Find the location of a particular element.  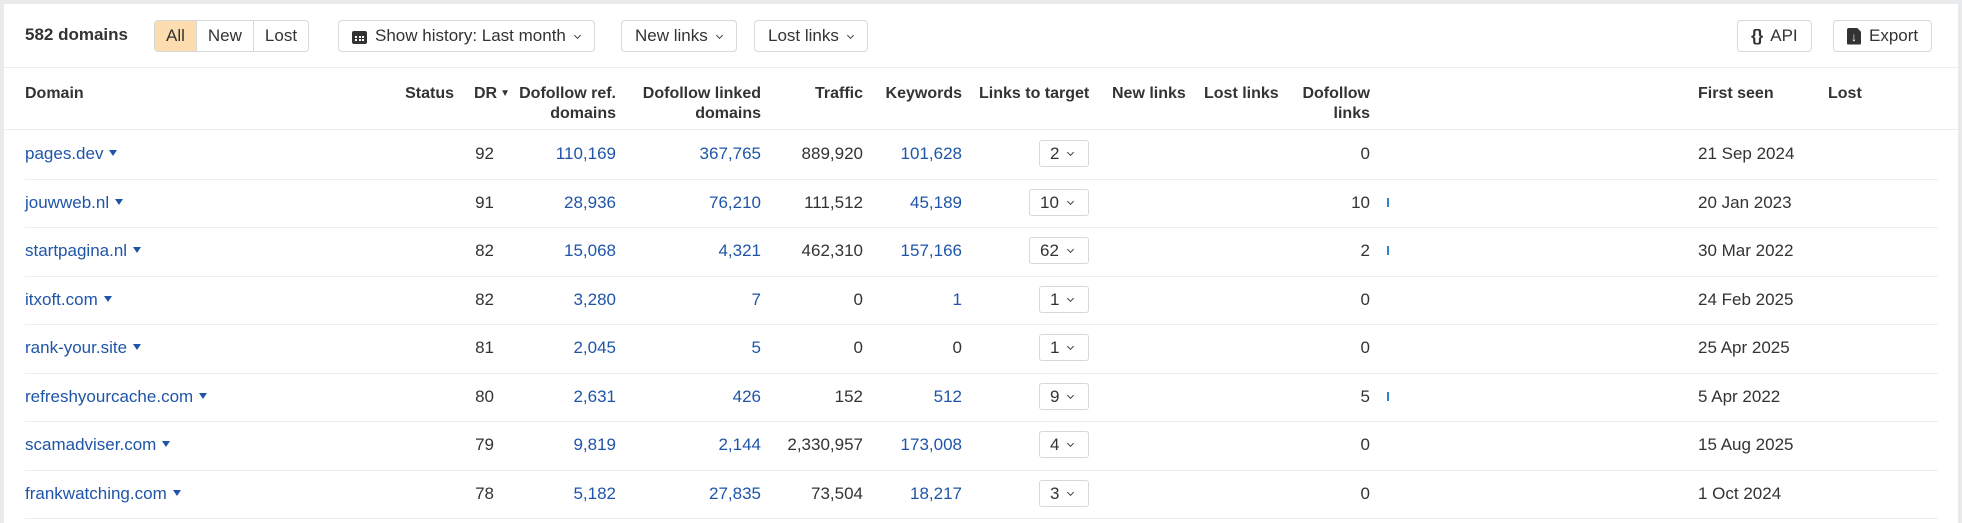

column-header-first-seen: First seen is located at coordinates (1736, 93).